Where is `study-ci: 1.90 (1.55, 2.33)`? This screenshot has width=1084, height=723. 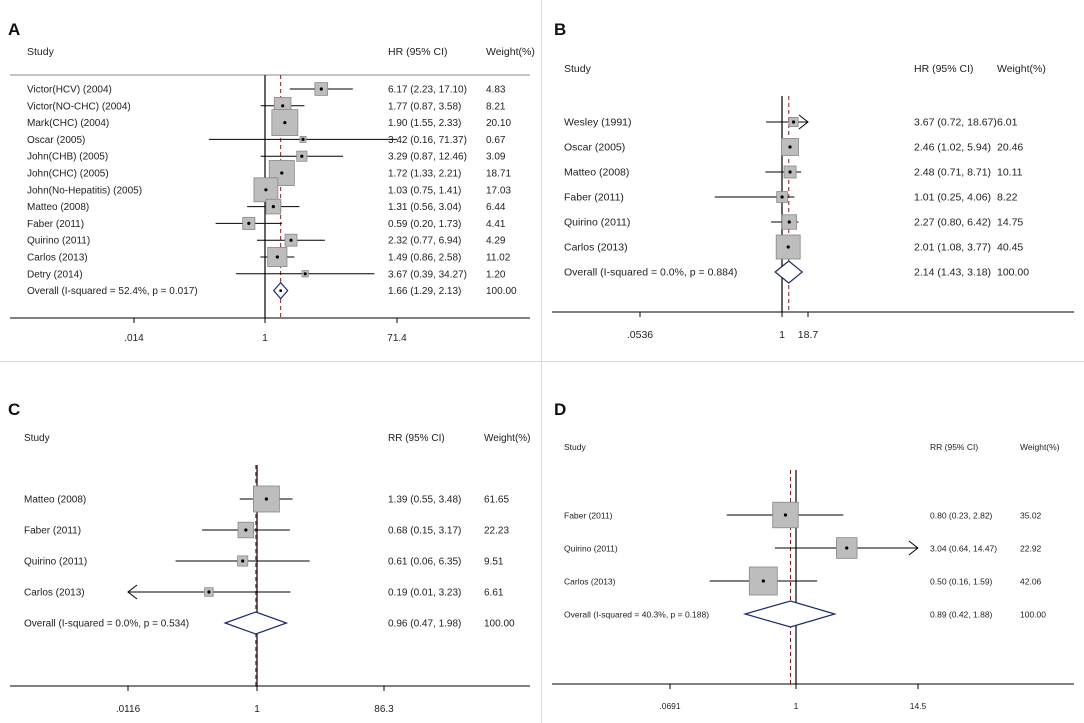
study-ci: 1.90 (1.55, 2.33) is located at coordinates (424, 123).